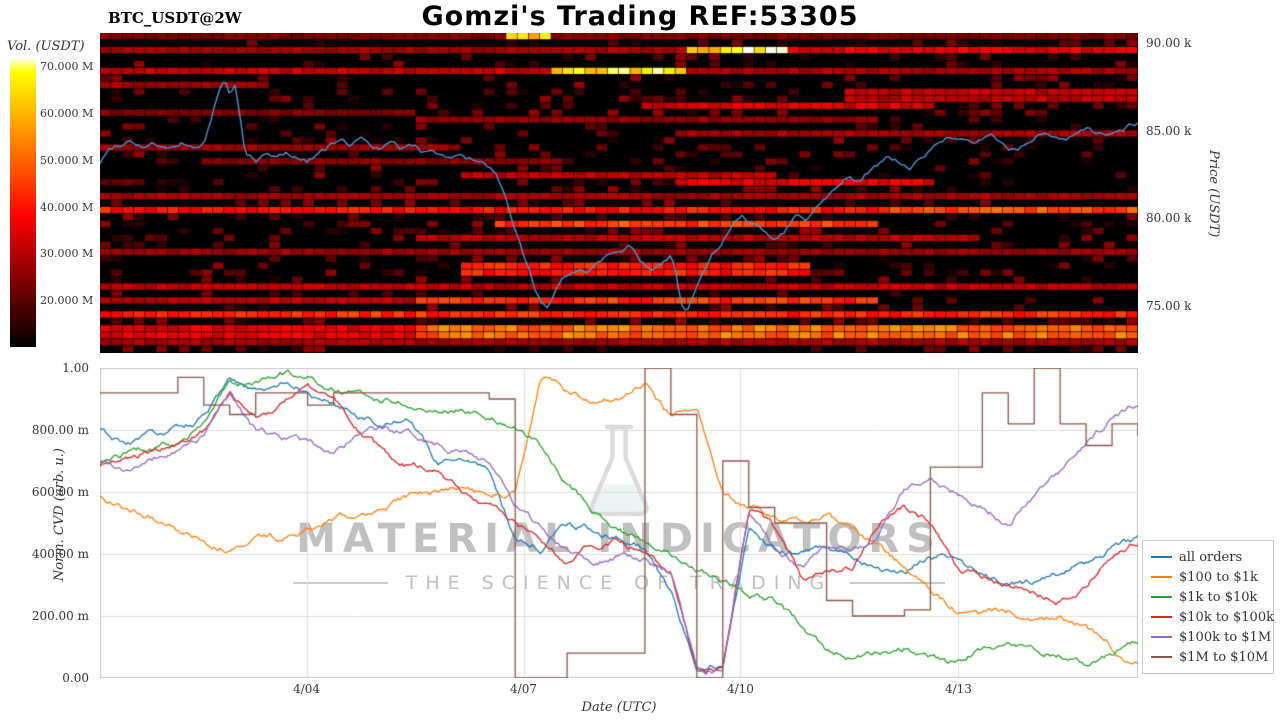  I want to click on cvd-y-axis-ticks: 1.00 800.00 m 600.00 m 400.00 m 200.00 m 0.00, so click(47, 523).